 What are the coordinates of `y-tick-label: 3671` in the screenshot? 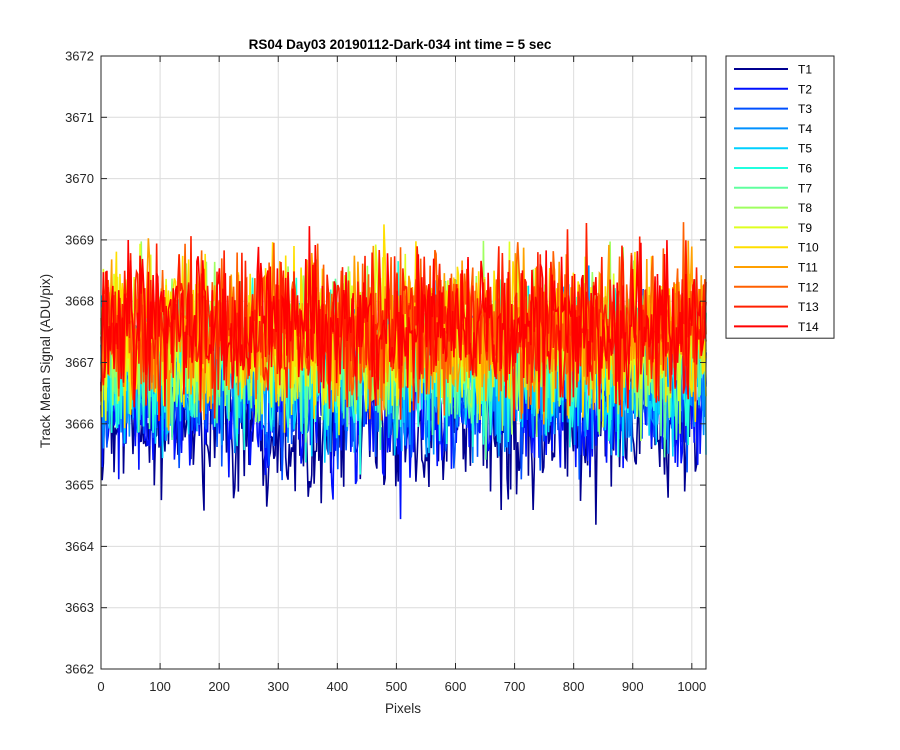 It's located at (79, 117).